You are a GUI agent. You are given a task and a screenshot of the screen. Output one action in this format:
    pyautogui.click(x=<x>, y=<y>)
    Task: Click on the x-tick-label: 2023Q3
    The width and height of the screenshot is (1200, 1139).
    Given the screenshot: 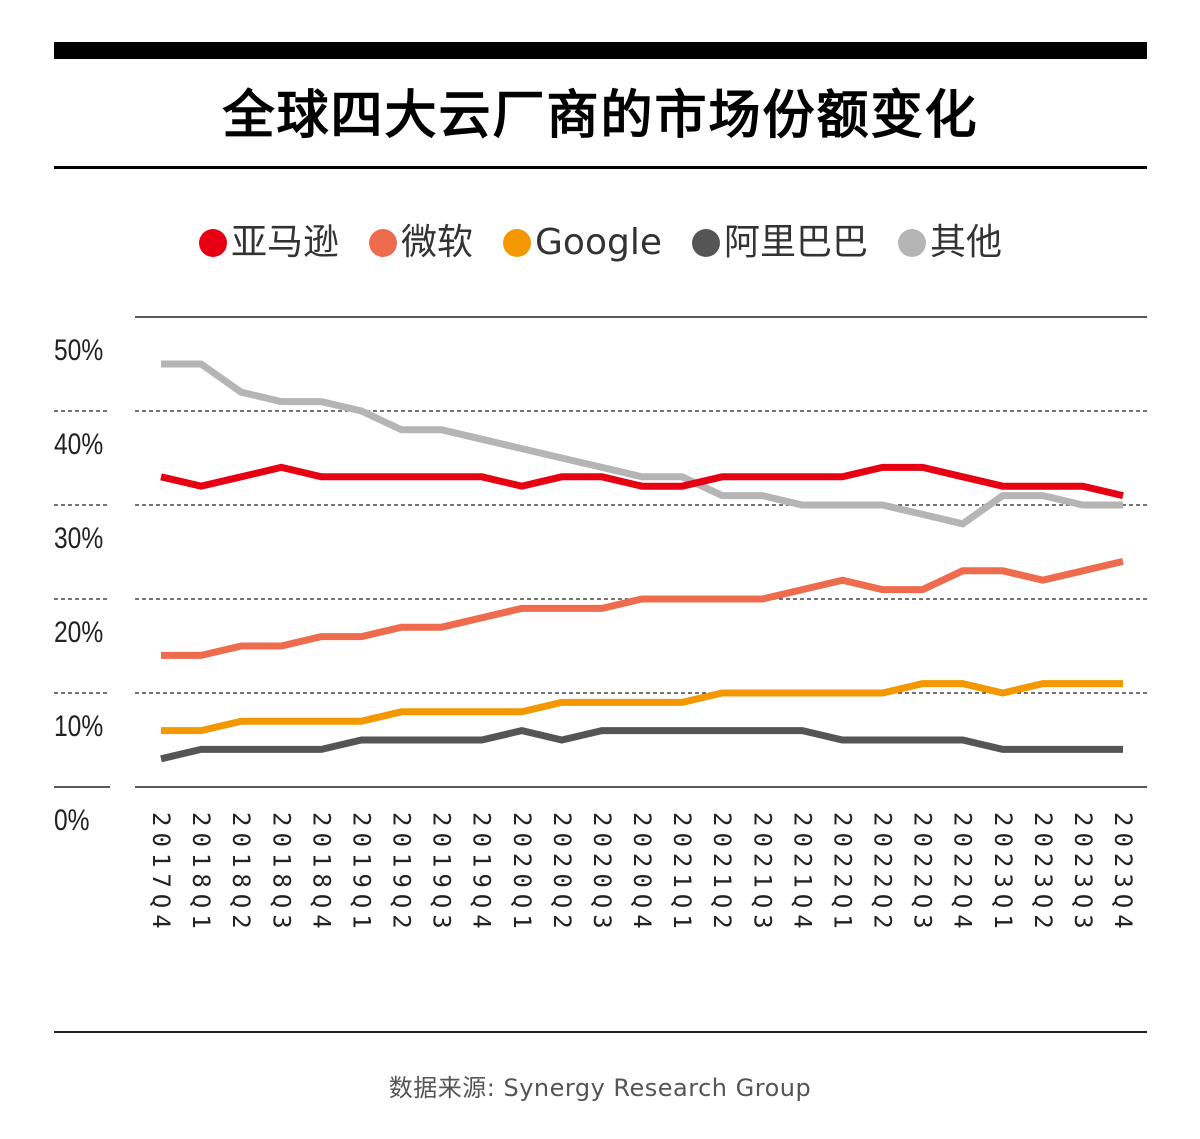 What is the action you would take?
    pyautogui.click(x=1083, y=873)
    